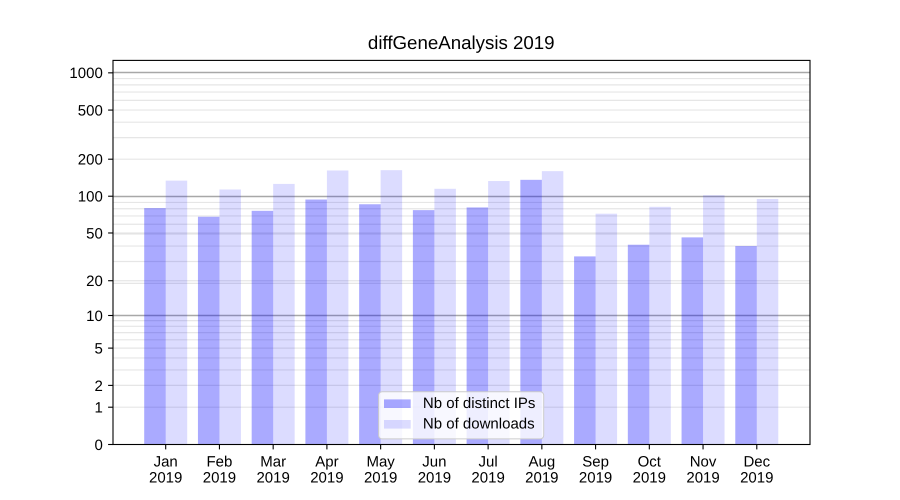 The width and height of the screenshot is (900, 500). What do you see at coordinates (94, 233) in the screenshot?
I see `svg-text: 50` at bounding box center [94, 233].